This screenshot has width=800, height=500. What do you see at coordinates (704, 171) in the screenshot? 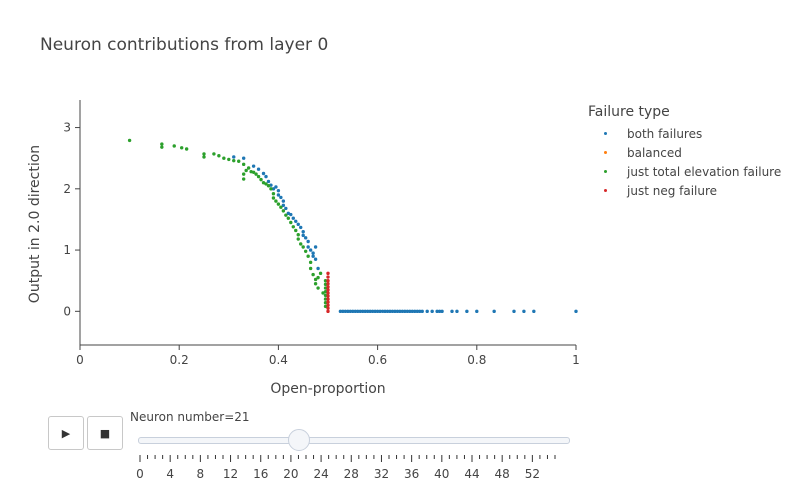
I see `legend-label: just total elevation failure` at bounding box center [704, 171].